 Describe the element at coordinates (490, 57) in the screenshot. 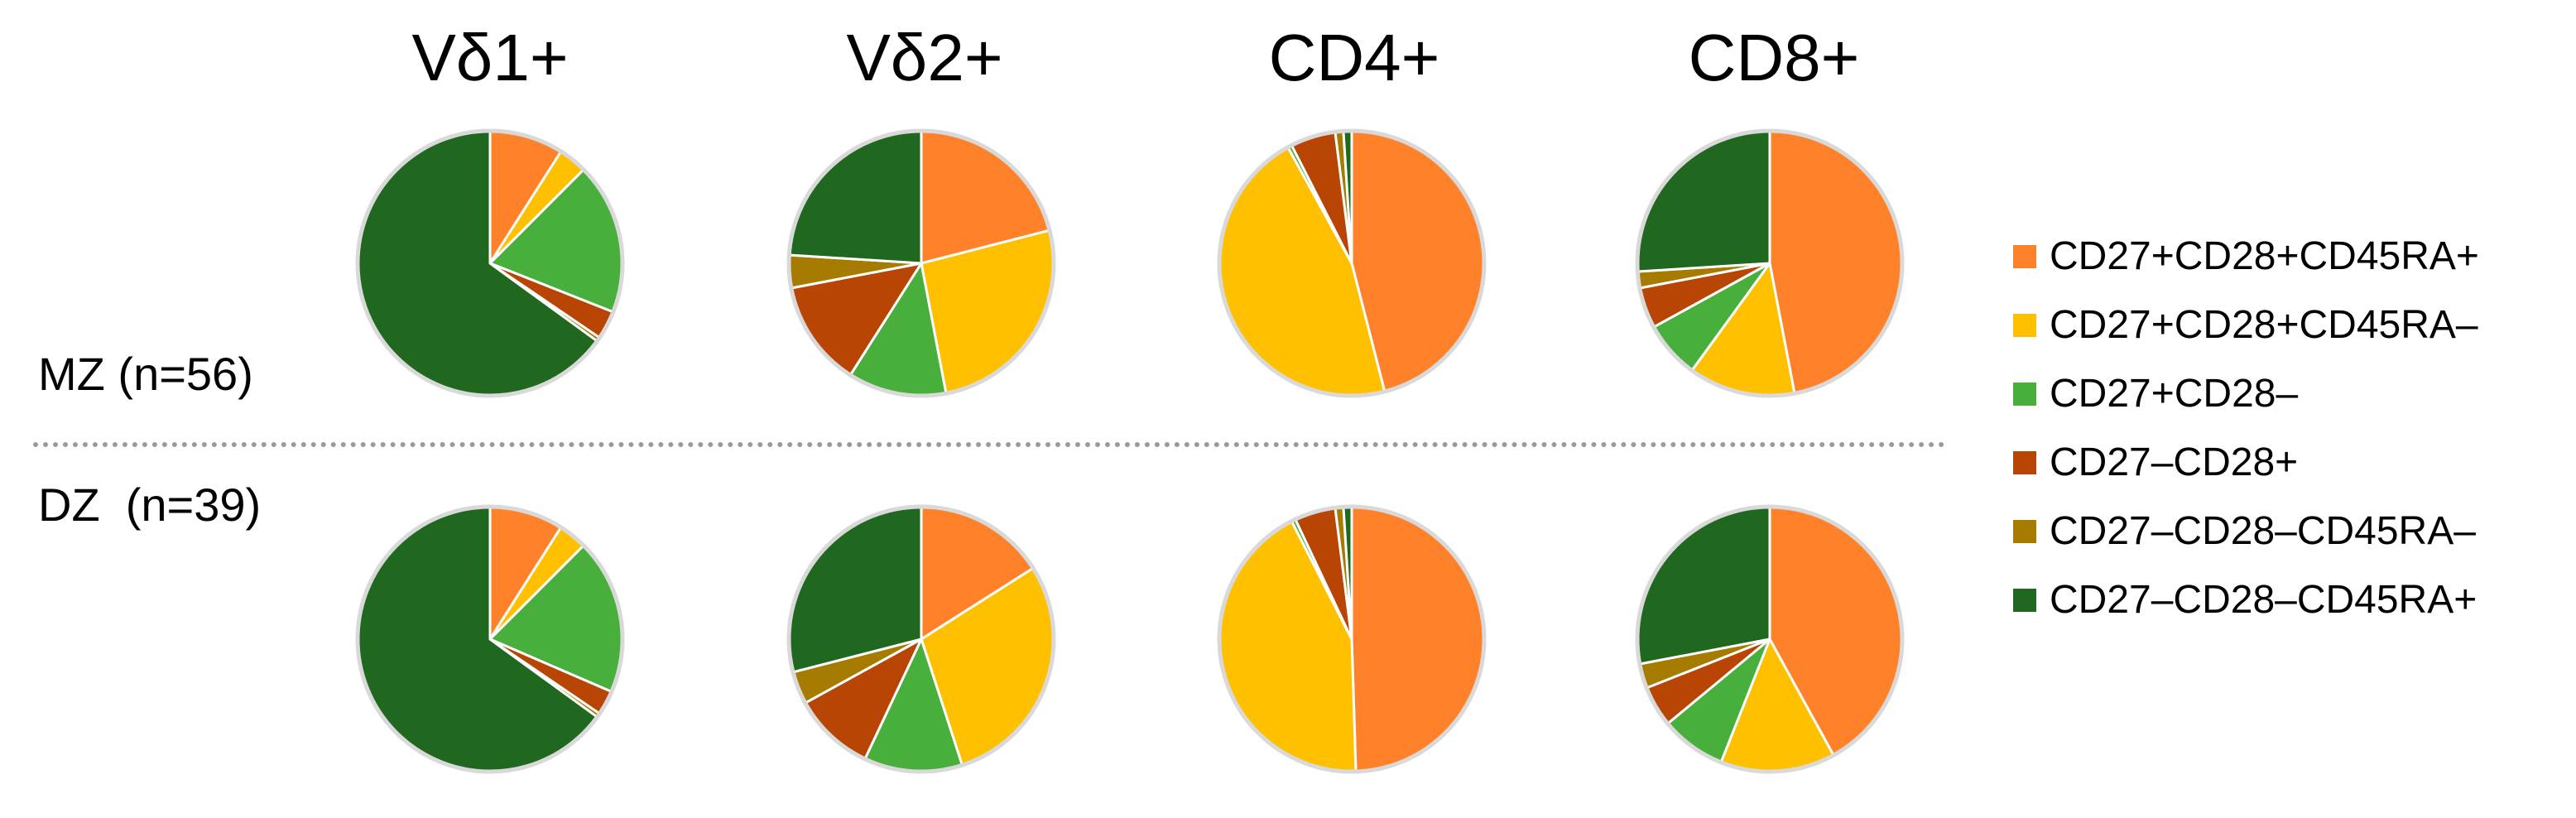

I see `column-title-vd1: Vδ1+` at that location.